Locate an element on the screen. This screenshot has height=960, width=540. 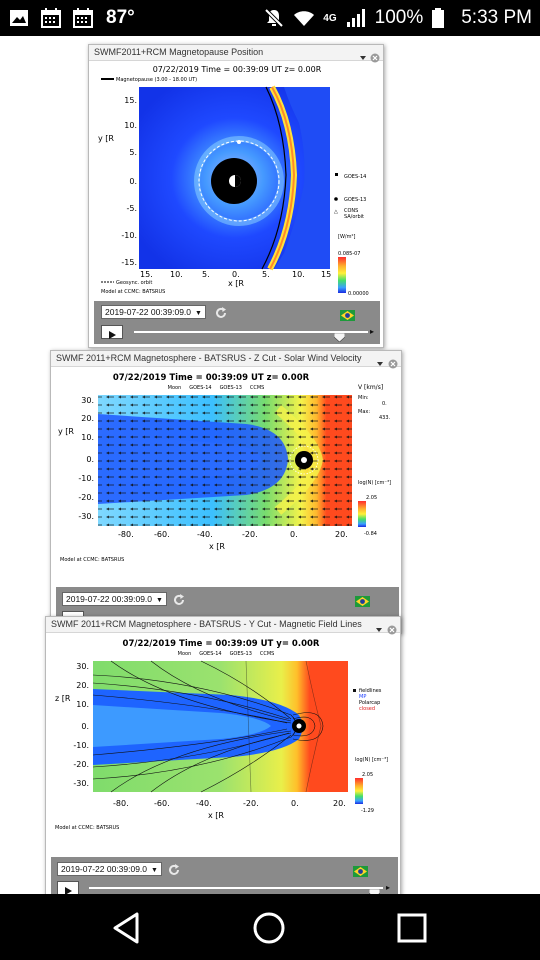
colorbar-bottom: -1.29 is located at coordinates (367, 811).